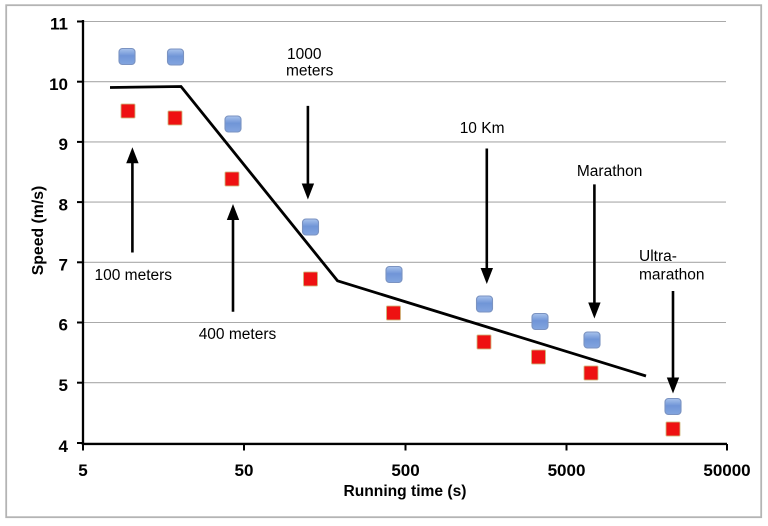 This screenshot has height=526, width=768. What do you see at coordinates (63, 325) in the screenshot?
I see `svg-text: 6` at bounding box center [63, 325].